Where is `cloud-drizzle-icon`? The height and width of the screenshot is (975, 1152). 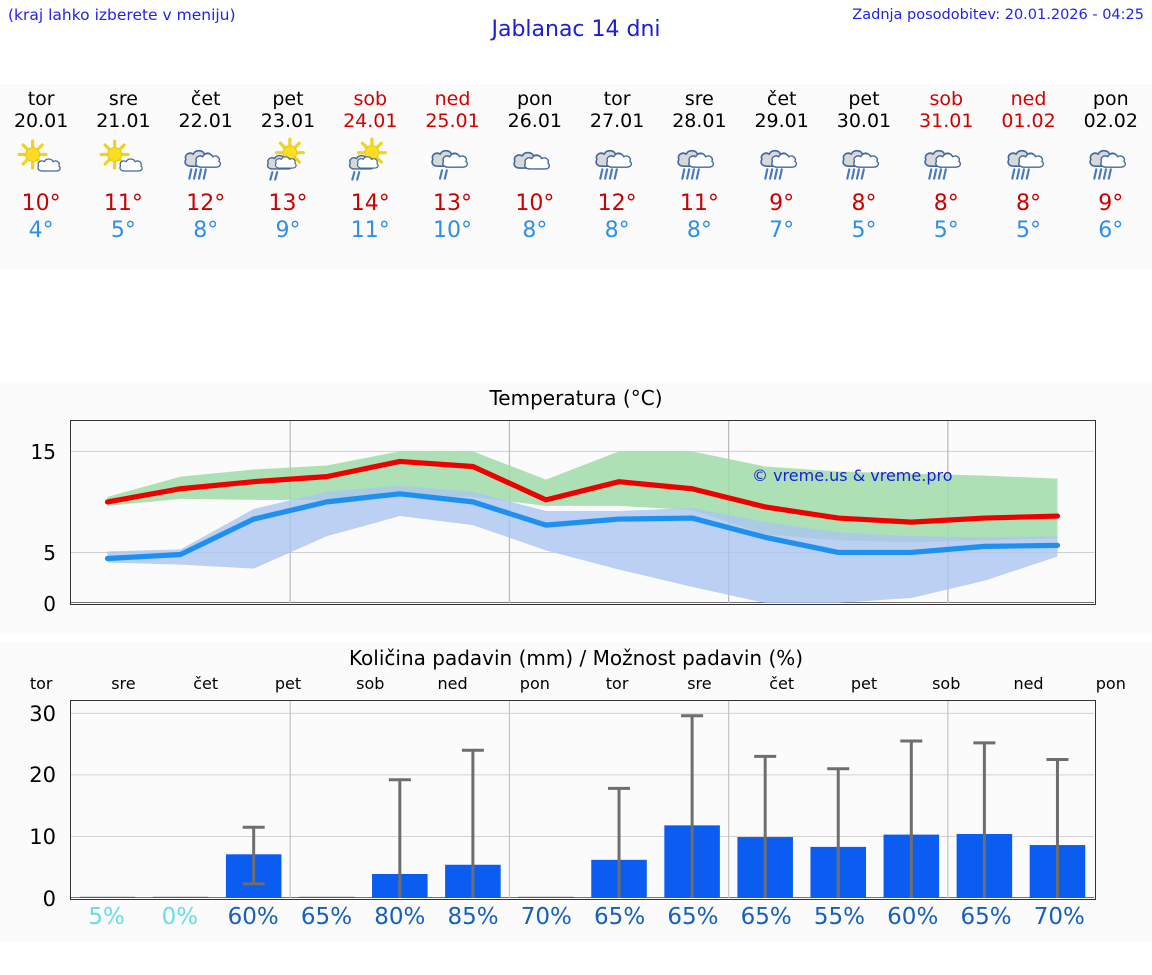 cloud-drizzle-icon is located at coordinates (453, 161).